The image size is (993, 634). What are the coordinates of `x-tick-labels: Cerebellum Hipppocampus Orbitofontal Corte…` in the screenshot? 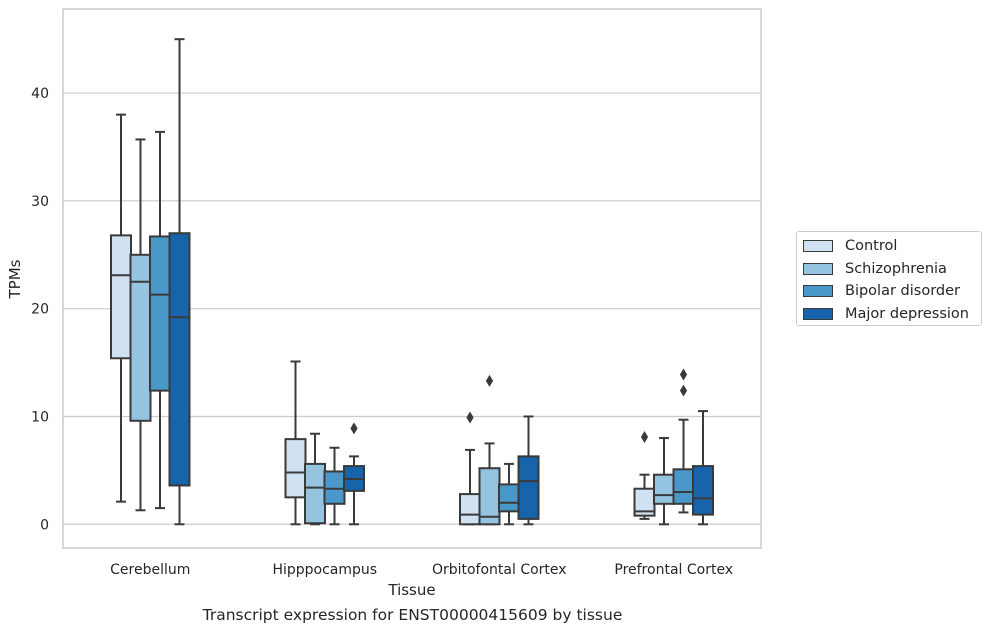 It's located at (421, 570).